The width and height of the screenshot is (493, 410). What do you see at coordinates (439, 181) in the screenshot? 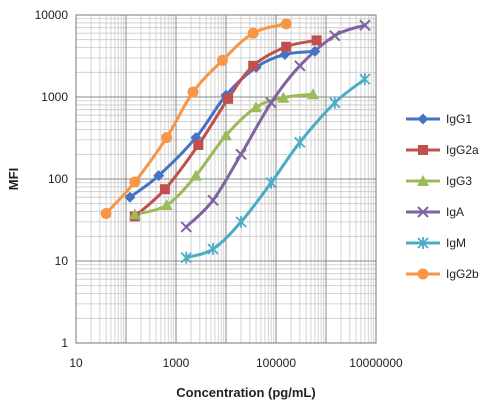
I see `legend-item-igg3: IgG3` at bounding box center [439, 181].